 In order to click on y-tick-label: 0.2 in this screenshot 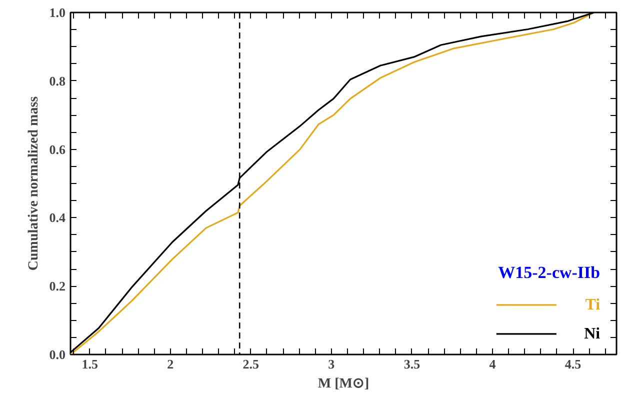, I will do `click(57, 286)`.